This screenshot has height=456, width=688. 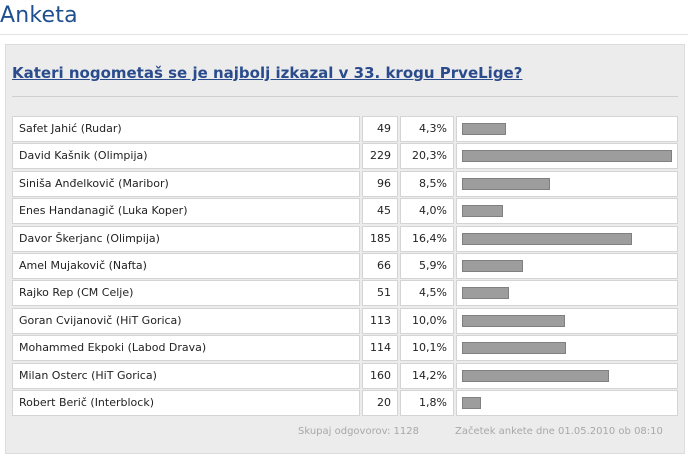 I want to click on candidate-name: Milan Osterc (HiT Gorica), so click(x=186, y=375).